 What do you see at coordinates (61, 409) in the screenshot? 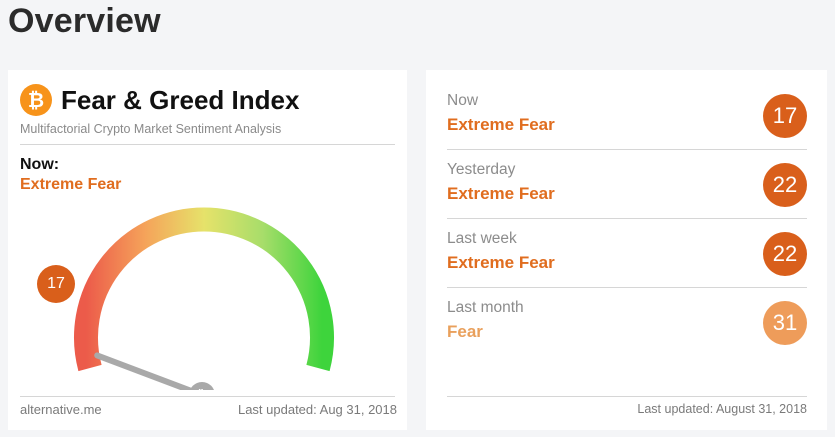
I see `source-link: alternative.me` at bounding box center [61, 409].